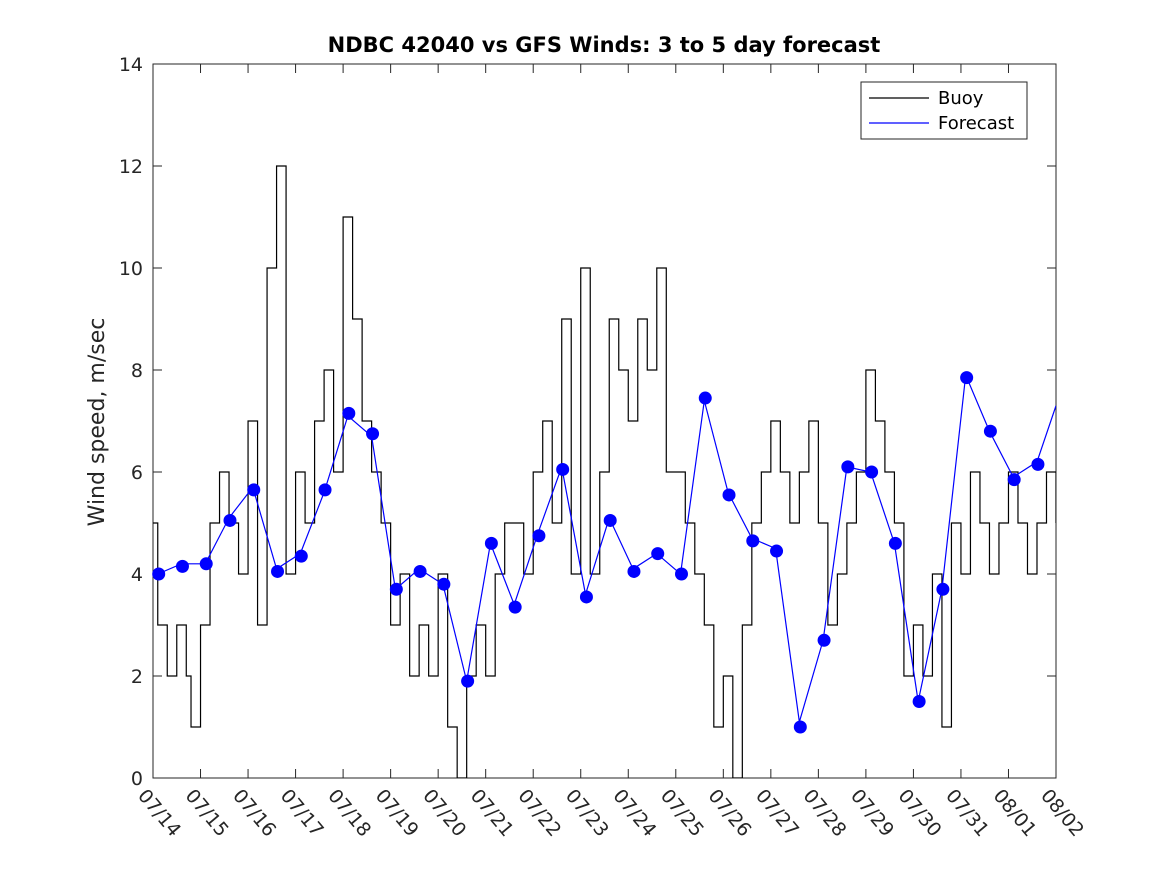 The image size is (1167, 875). What do you see at coordinates (131, 65) in the screenshot?
I see `y-tick-label: 14` at bounding box center [131, 65].